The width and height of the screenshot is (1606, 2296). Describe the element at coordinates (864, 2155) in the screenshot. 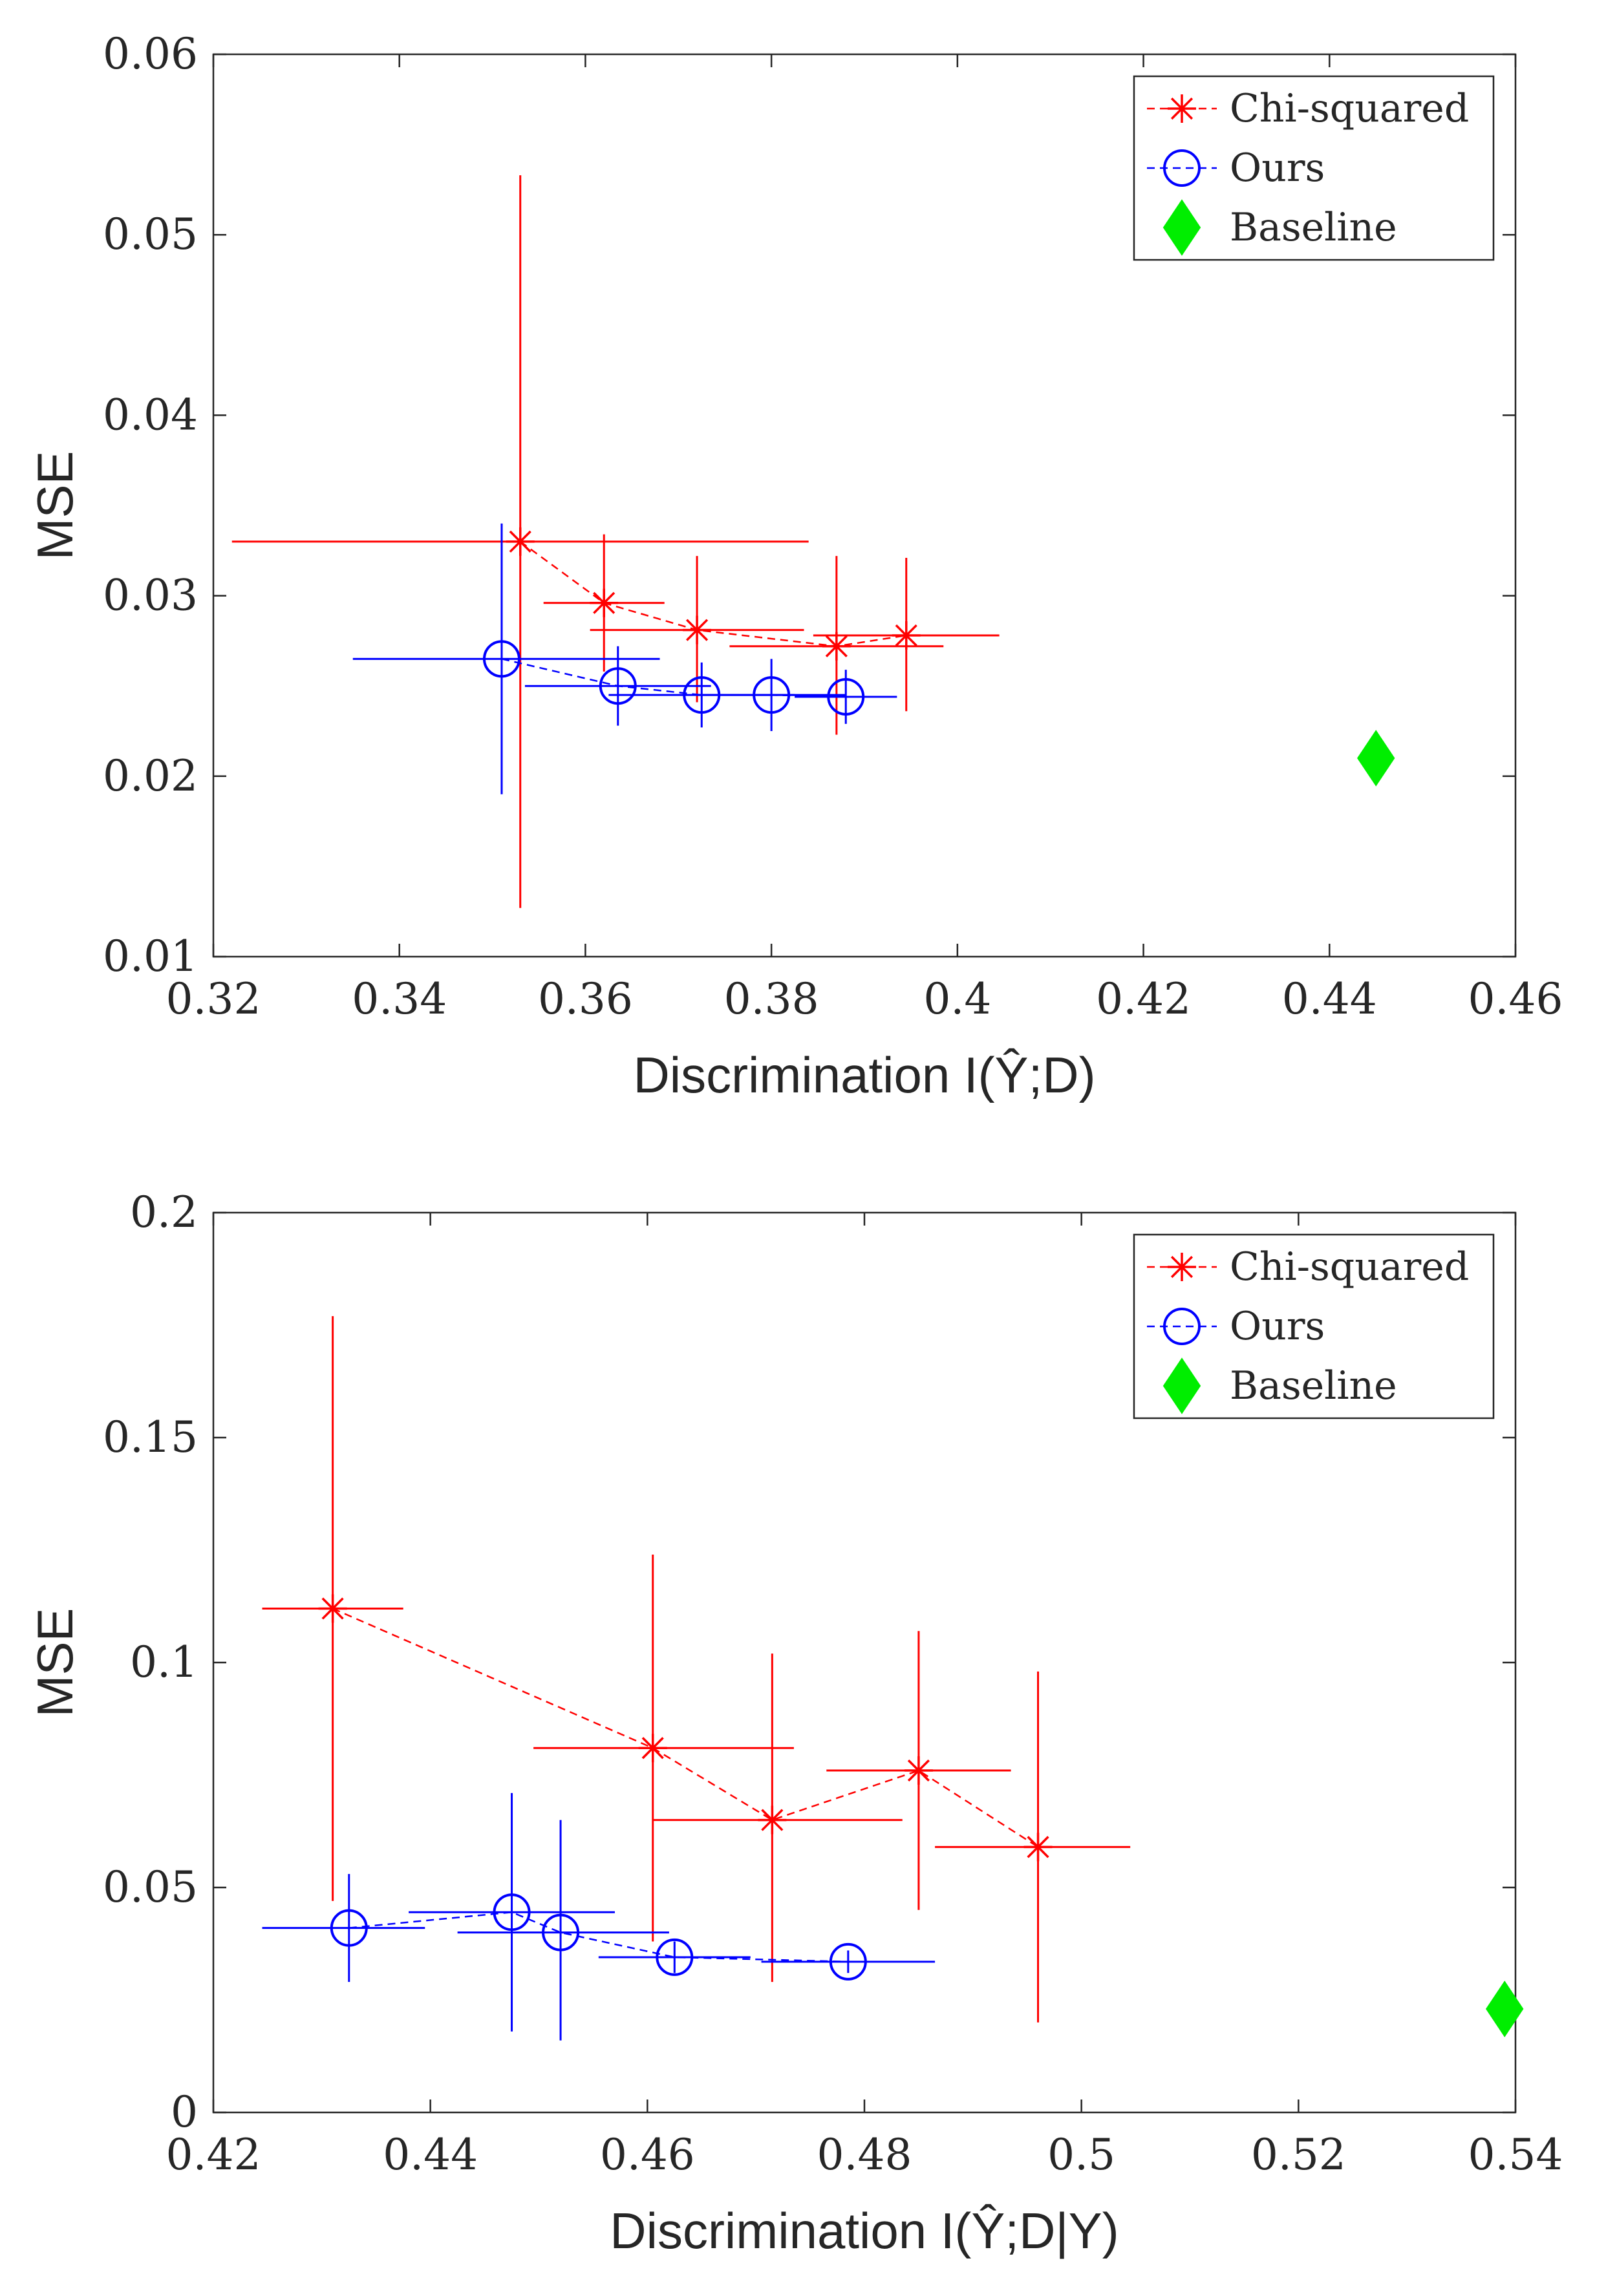

I see `x-tick-label: 0.48` at that location.